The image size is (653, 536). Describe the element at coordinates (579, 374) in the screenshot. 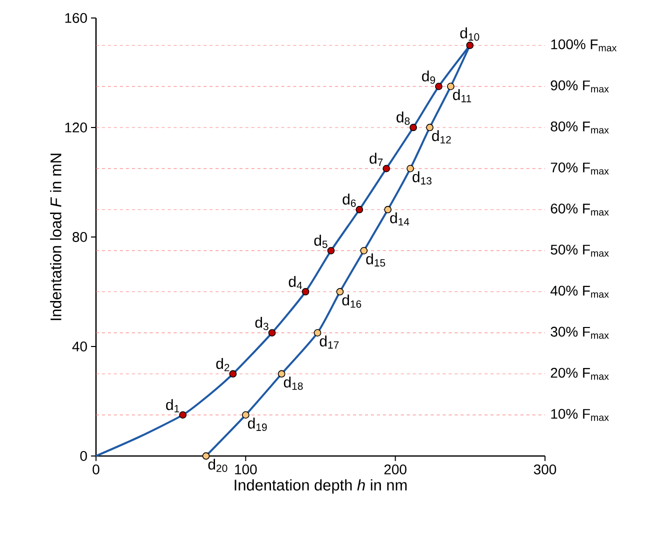

I see `ref-line-label: 20% F$_{max}$` at that location.